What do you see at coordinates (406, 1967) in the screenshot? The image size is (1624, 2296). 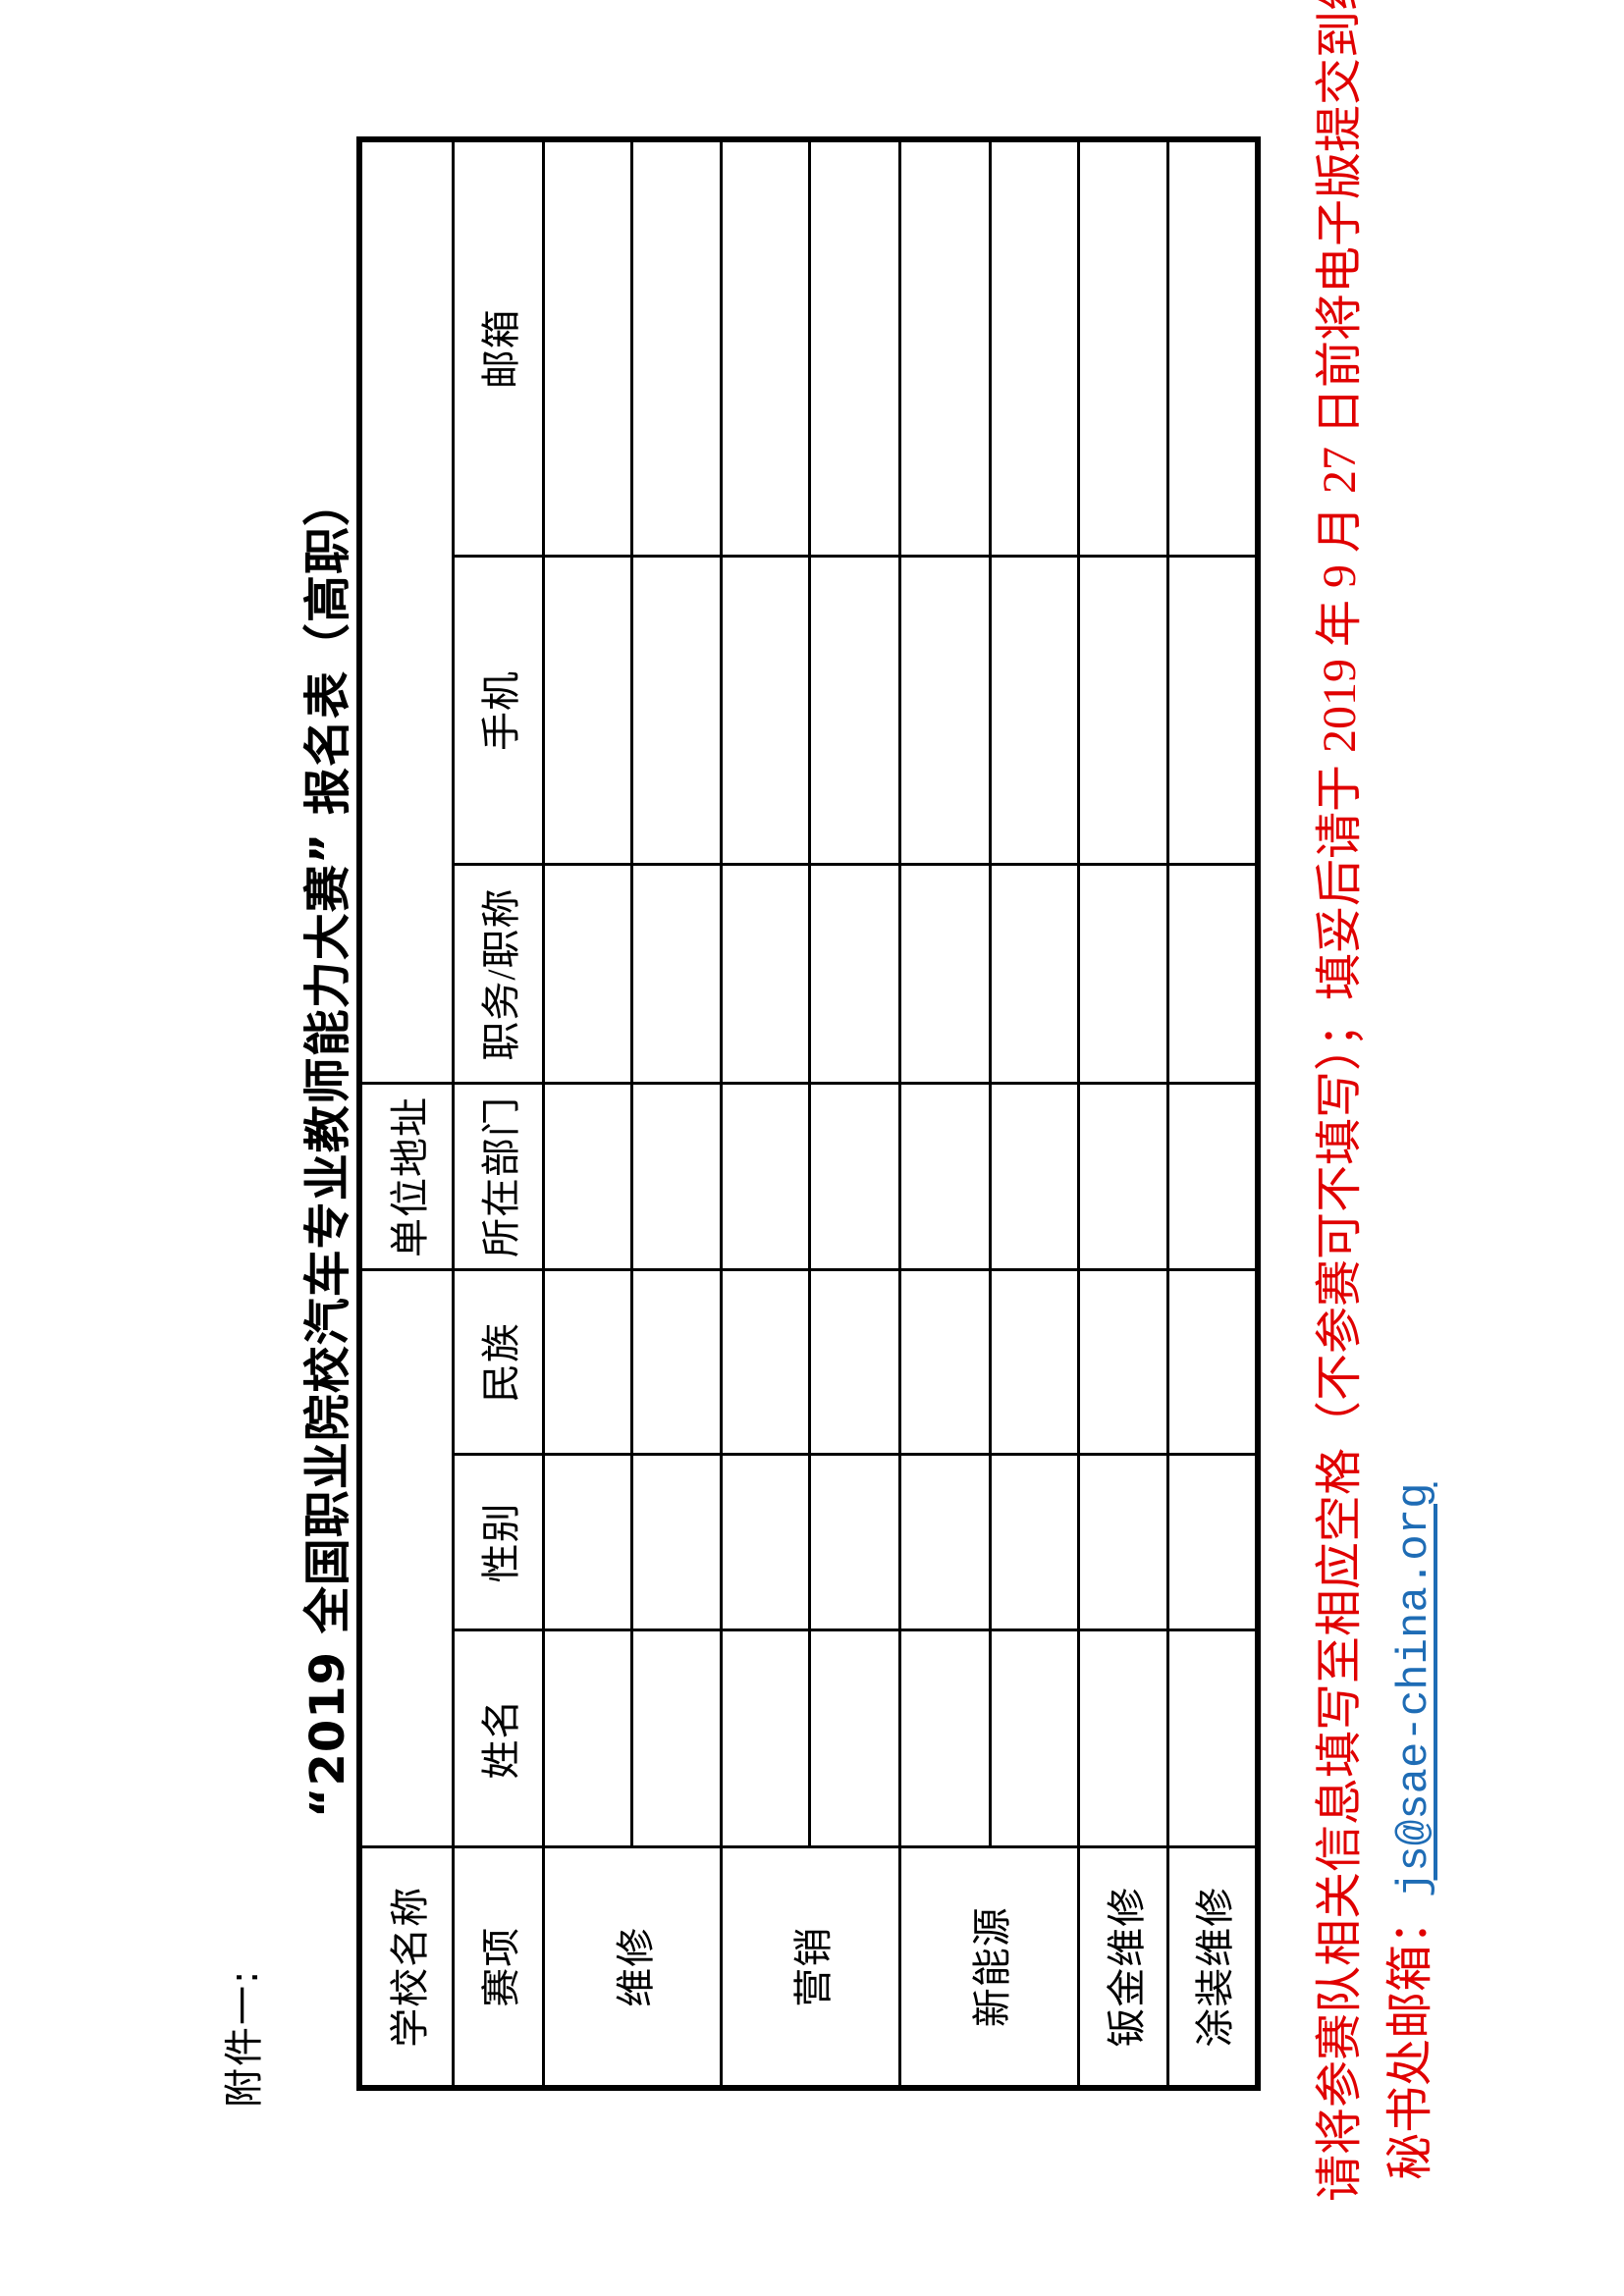 I see `school-name-label-cell: 学校名称` at bounding box center [406, 1967].